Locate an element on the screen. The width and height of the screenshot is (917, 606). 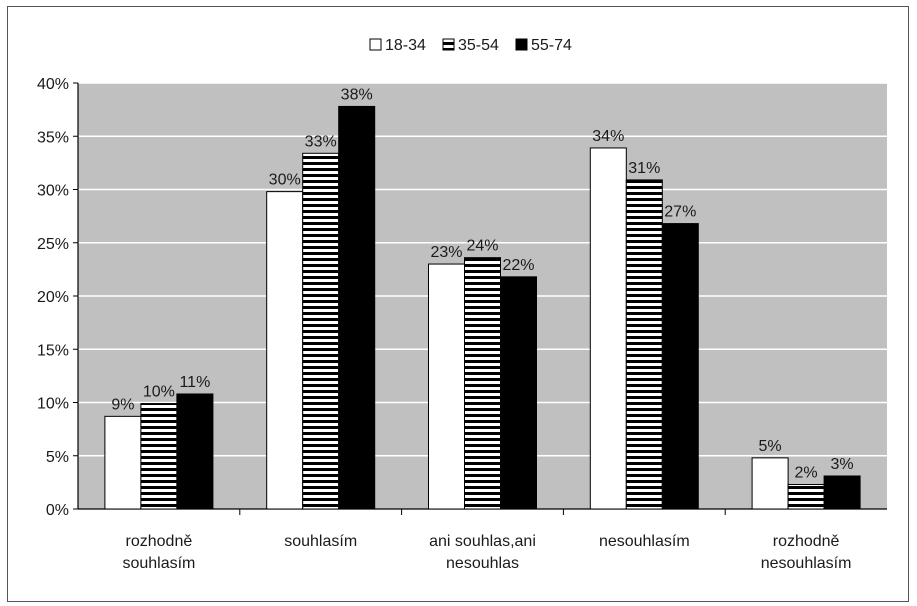
data-label: 3% is located at coordinates (842, 464).